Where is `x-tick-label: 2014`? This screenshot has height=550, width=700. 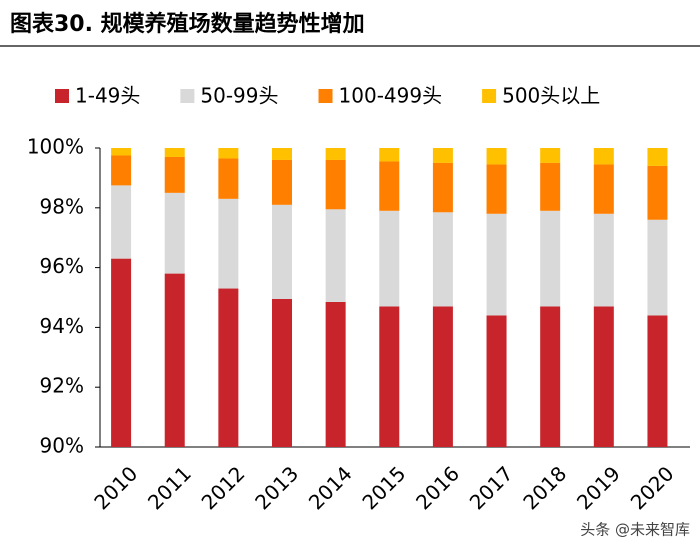 x-tick-label: 2014 is located at coordinates (330, 487).